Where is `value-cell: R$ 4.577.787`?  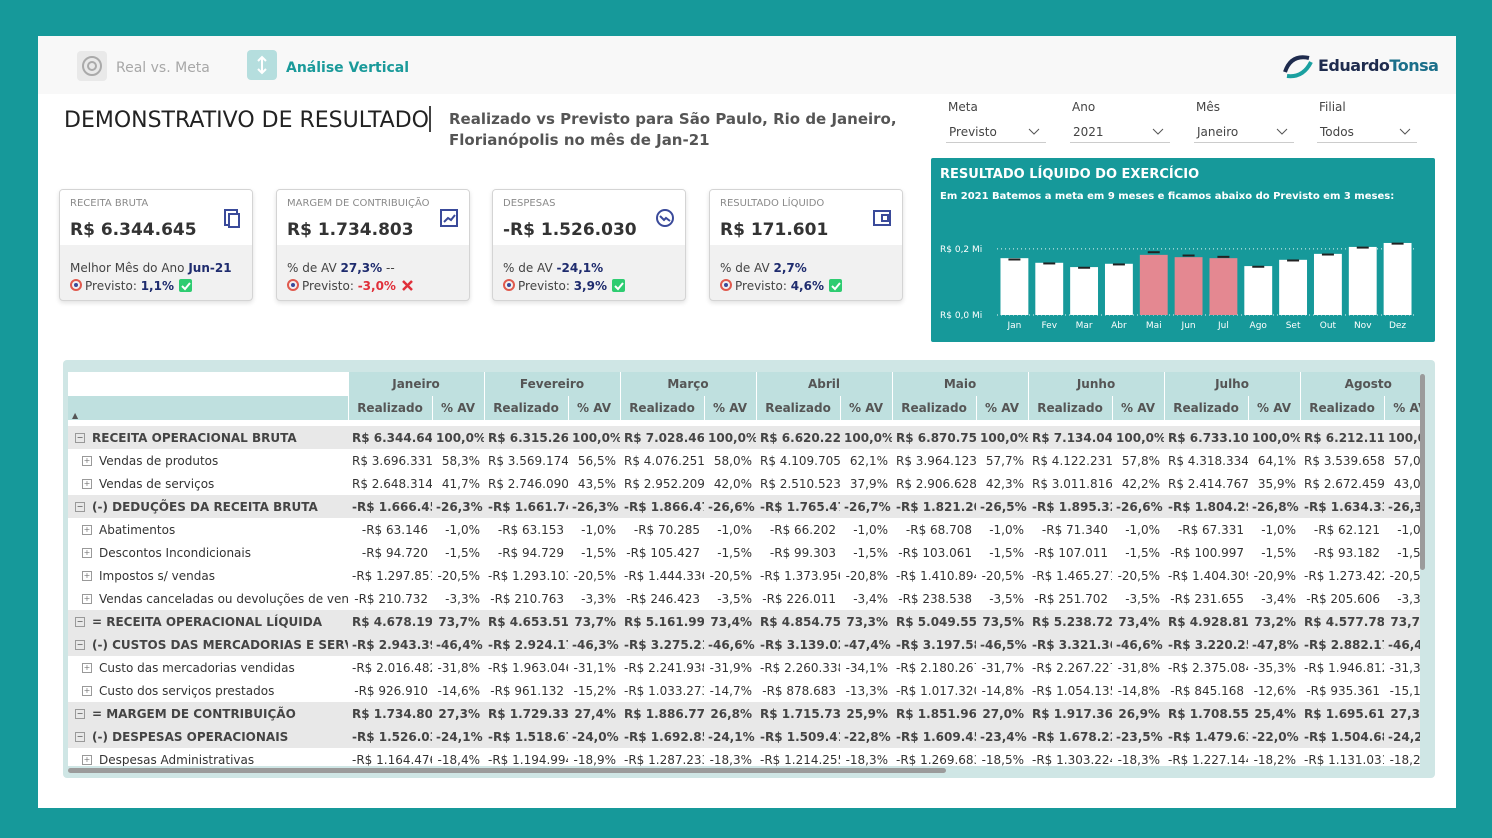
value-cell: R$ 4.577.787 is located at coordinates (1342, 621).